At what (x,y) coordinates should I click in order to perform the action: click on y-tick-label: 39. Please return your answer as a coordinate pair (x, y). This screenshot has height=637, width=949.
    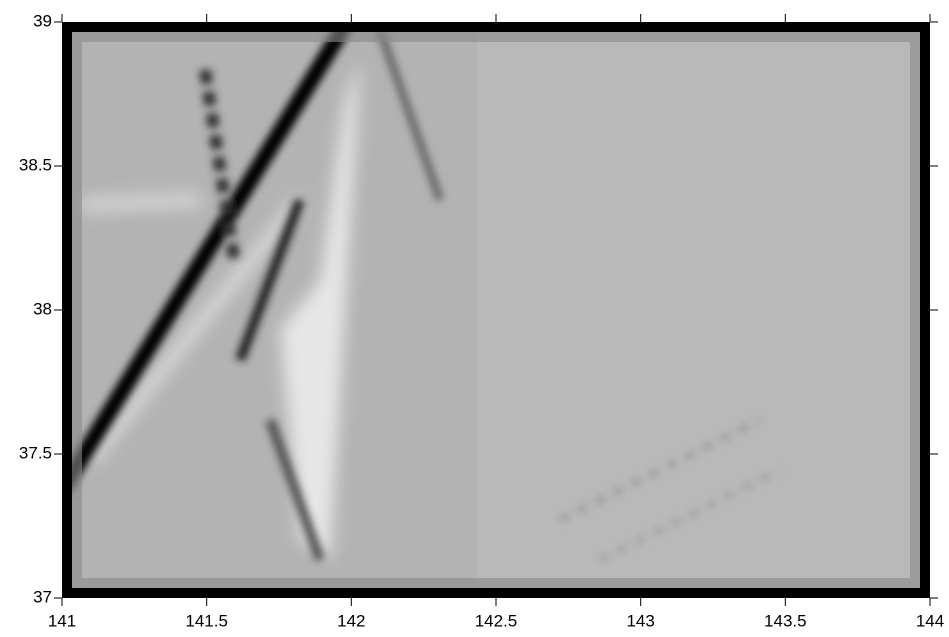
    Looking at the image, I should click on (42, 20).